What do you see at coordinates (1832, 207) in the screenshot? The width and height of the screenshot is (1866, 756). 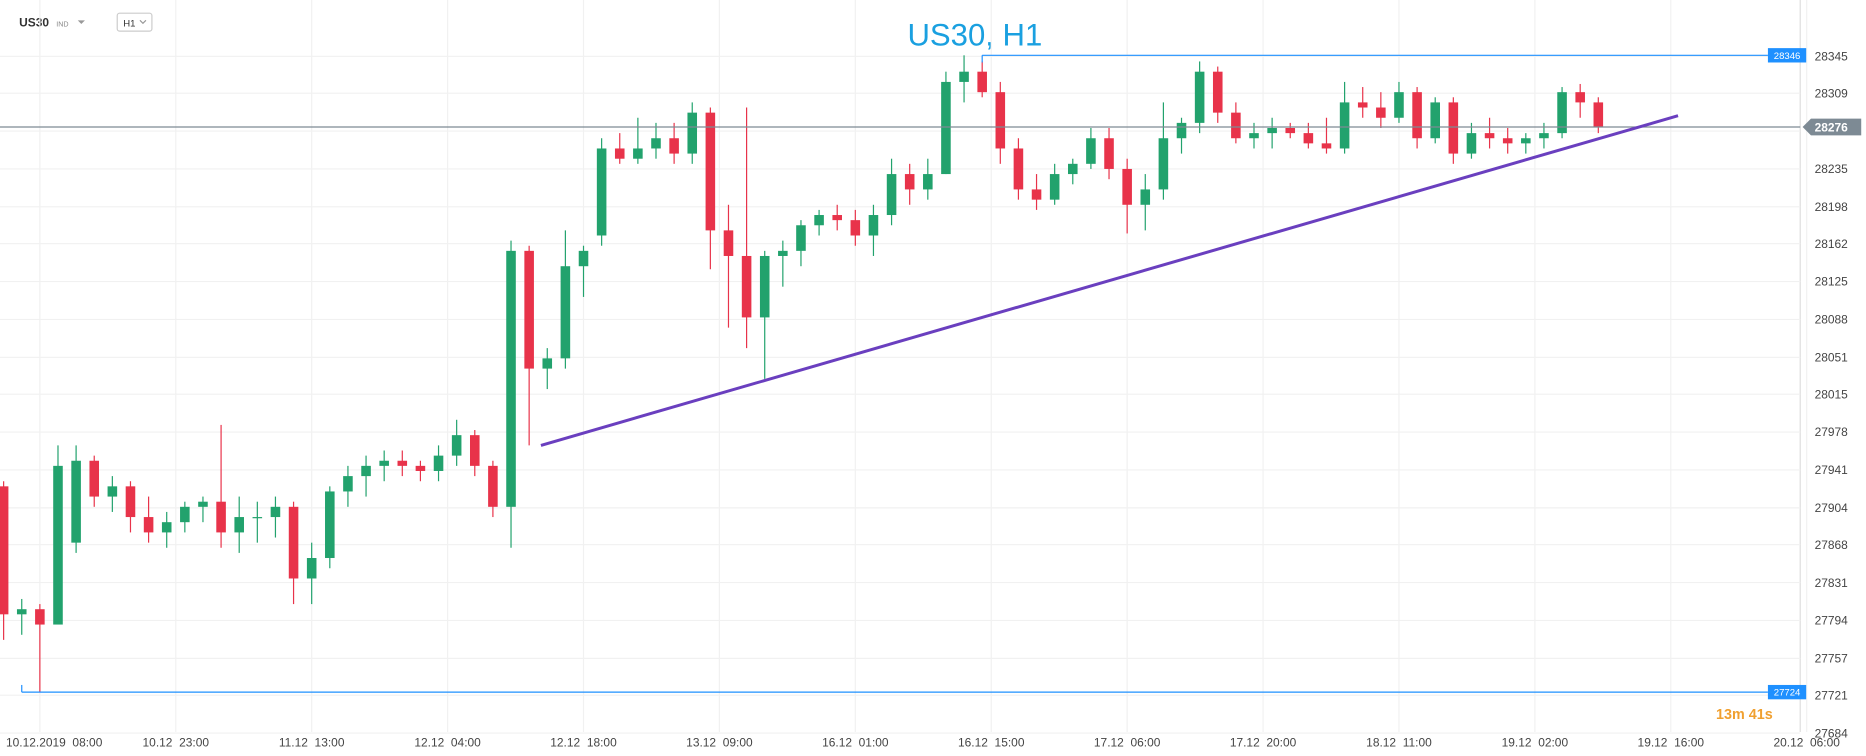 I see `y-tick-label: 28198` at bounding box center [1832, 207].